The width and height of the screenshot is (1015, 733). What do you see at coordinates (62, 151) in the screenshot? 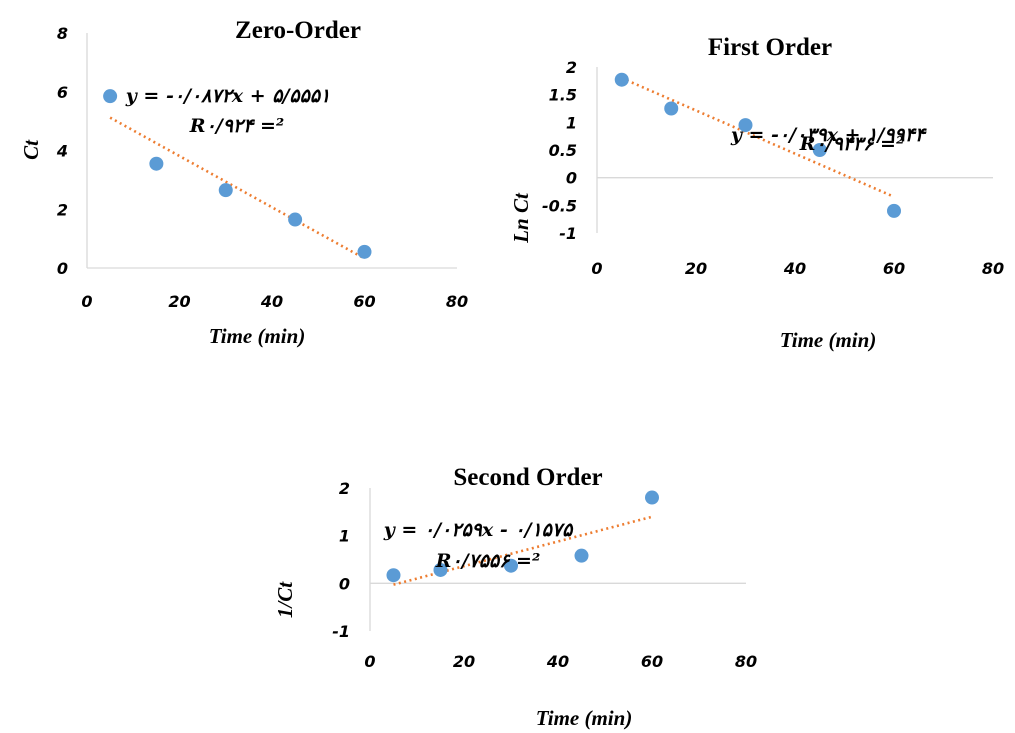
I see `y-tick-label: 4` at bounding box center [62, 151].